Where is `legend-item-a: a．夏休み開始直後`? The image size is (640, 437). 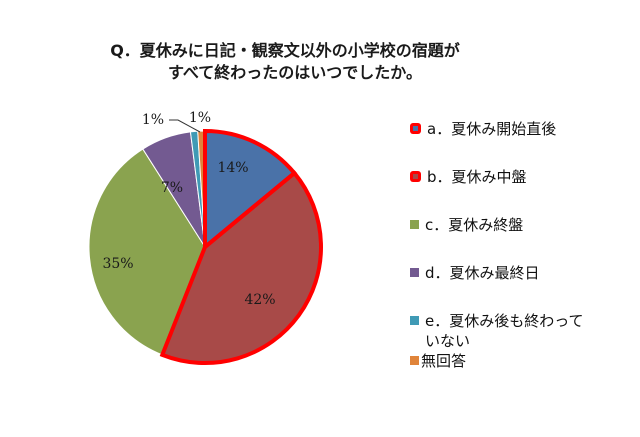 legend-item-a: a．夏休み開始直後 is located at coordinates (483, 128).